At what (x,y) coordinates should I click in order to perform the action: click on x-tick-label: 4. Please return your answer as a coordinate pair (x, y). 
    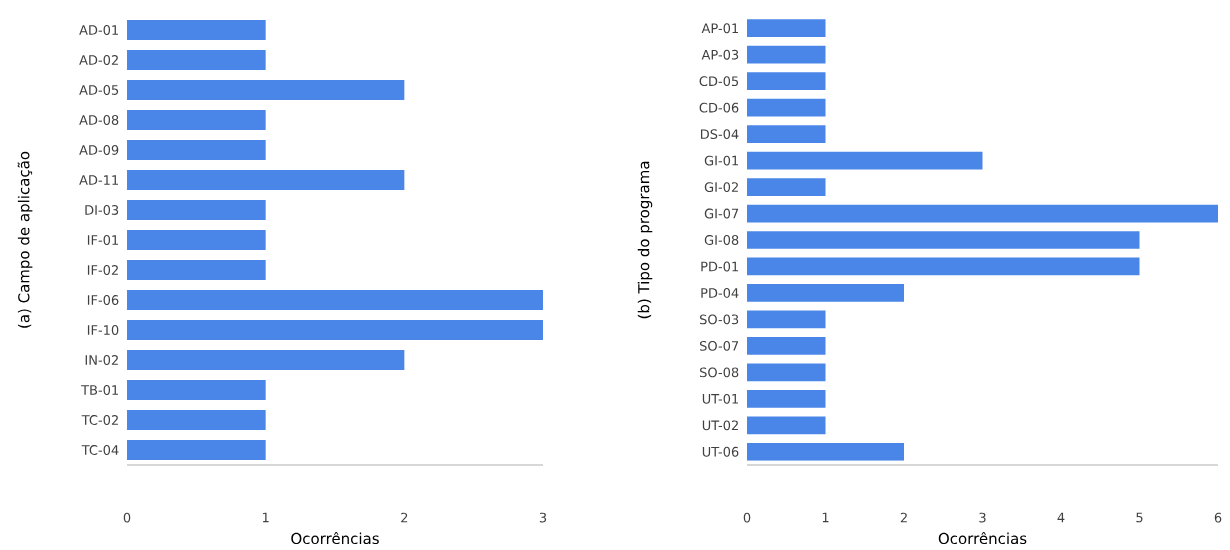
    Looking at the image, I should click on (1061, 517).